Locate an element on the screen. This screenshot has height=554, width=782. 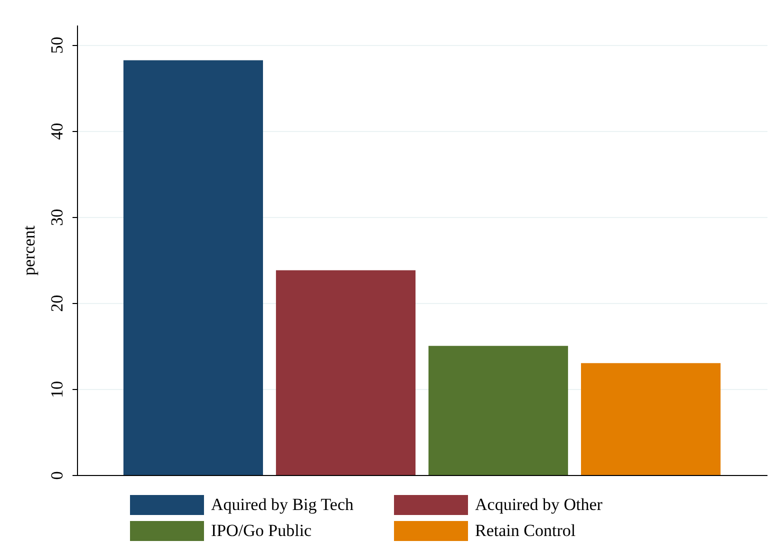
legend-label: Aquired by Big Tech is located at coordinates (282, 504).